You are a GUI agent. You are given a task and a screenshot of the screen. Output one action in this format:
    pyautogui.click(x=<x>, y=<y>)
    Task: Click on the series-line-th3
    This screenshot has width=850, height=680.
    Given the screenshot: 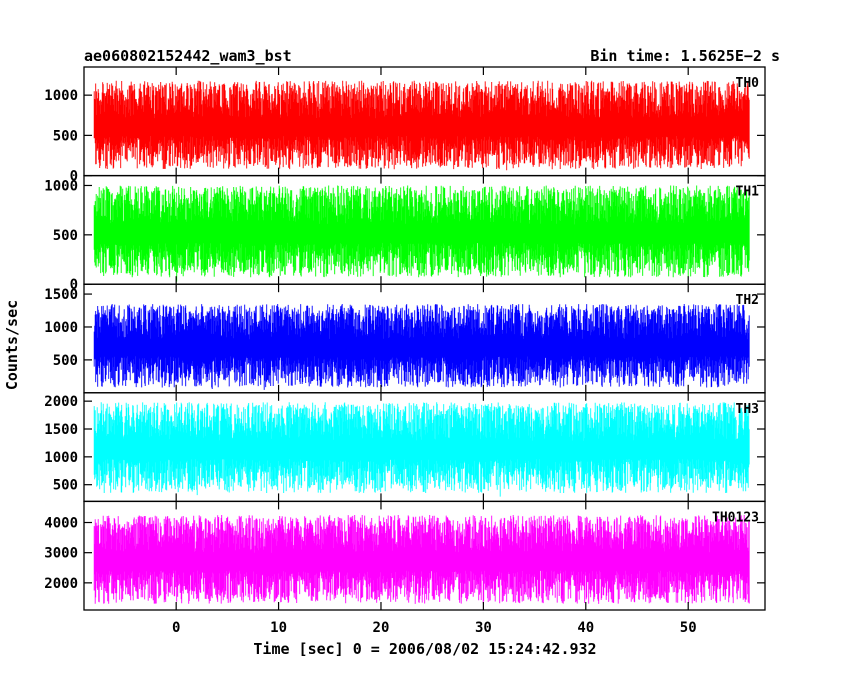 What is the action you would take?
    pyautogui.click(x=421, y=449)
    